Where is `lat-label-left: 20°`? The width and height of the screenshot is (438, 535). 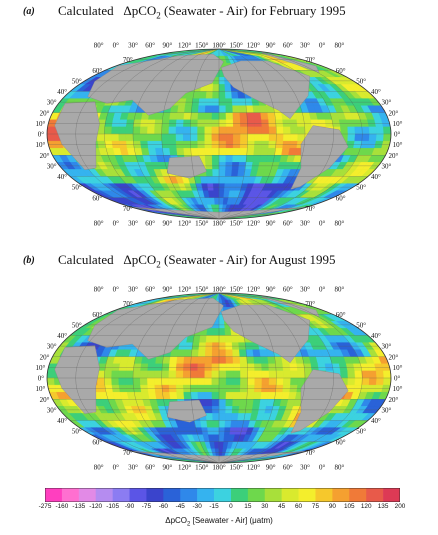 lat-label-left: 20° is located at coordinates (45, 400).